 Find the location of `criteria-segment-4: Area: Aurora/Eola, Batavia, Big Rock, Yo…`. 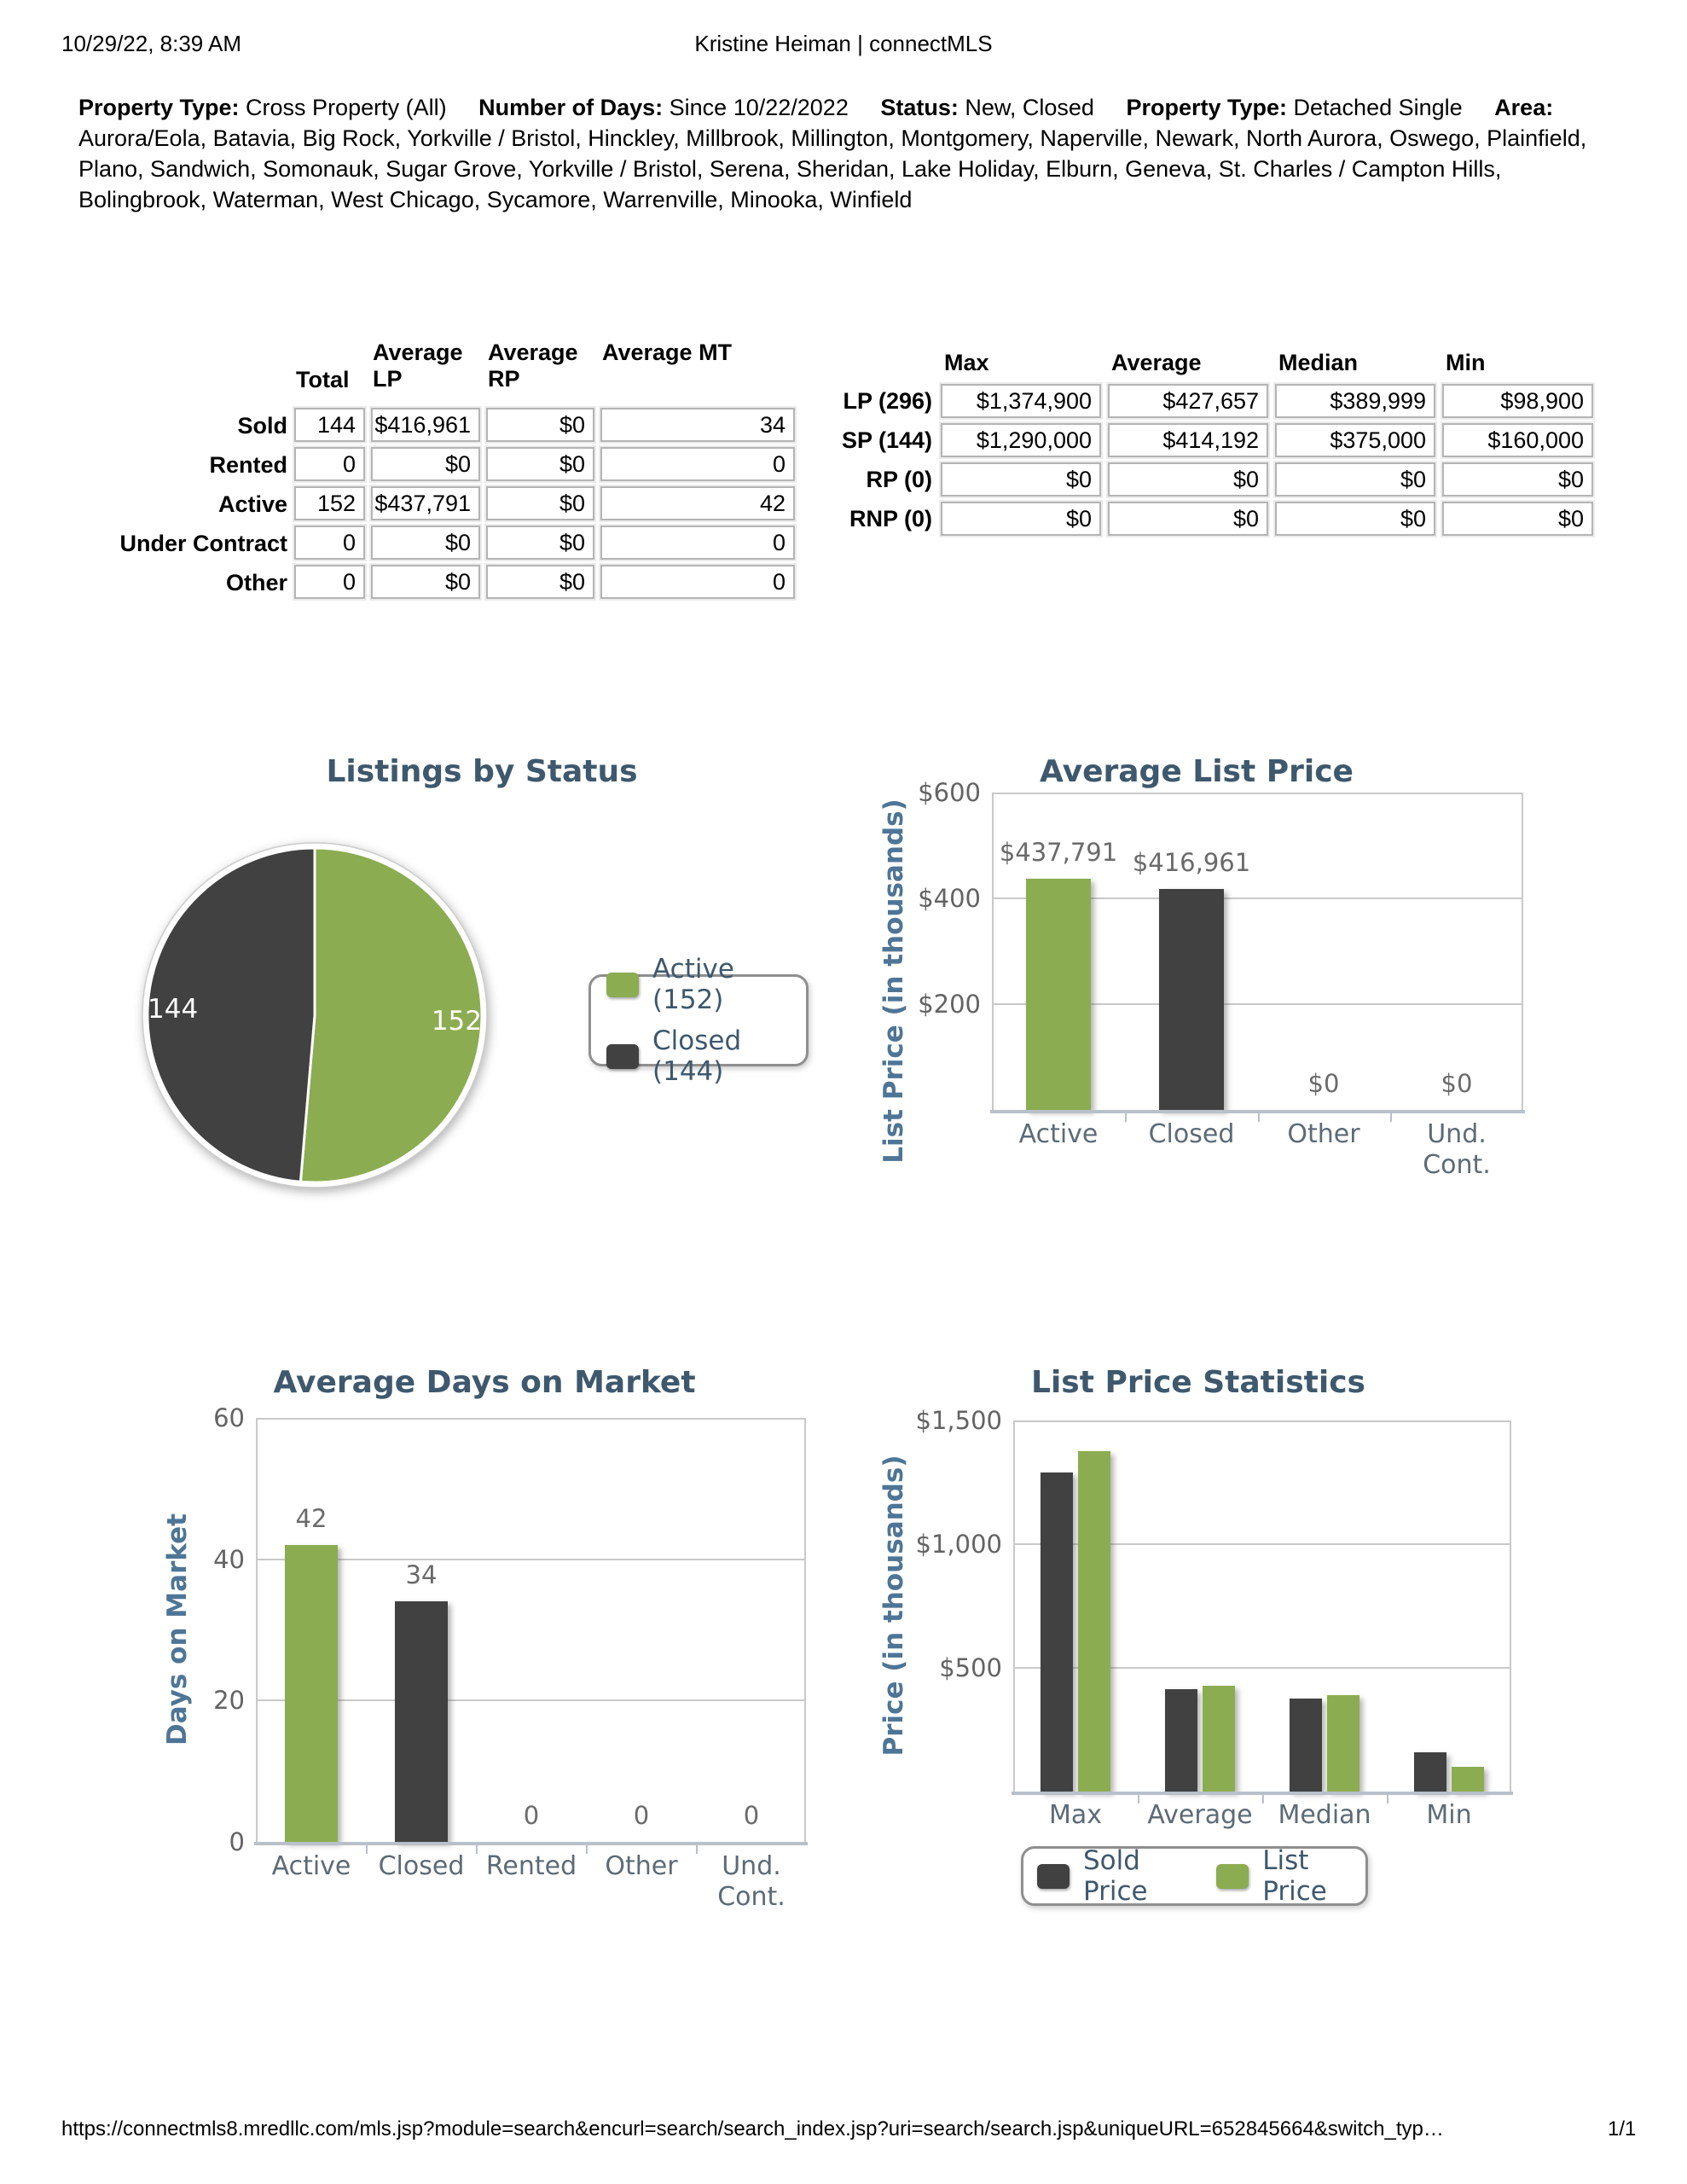

criteria-segment-4: Area: Aurora/Eola, Batavia, Big Rock, Yo… is located at coordinates (832, 154).